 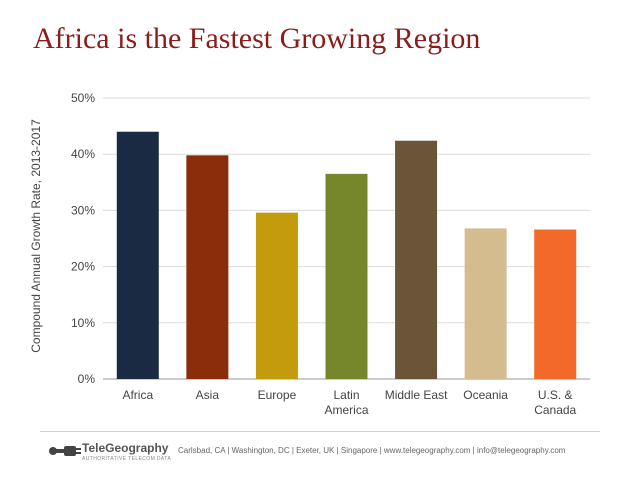 What do you see at coordinates (485, 395) in the screenshot?
I see `x-tick-label: Oceania` at bounding box center [485, 395].